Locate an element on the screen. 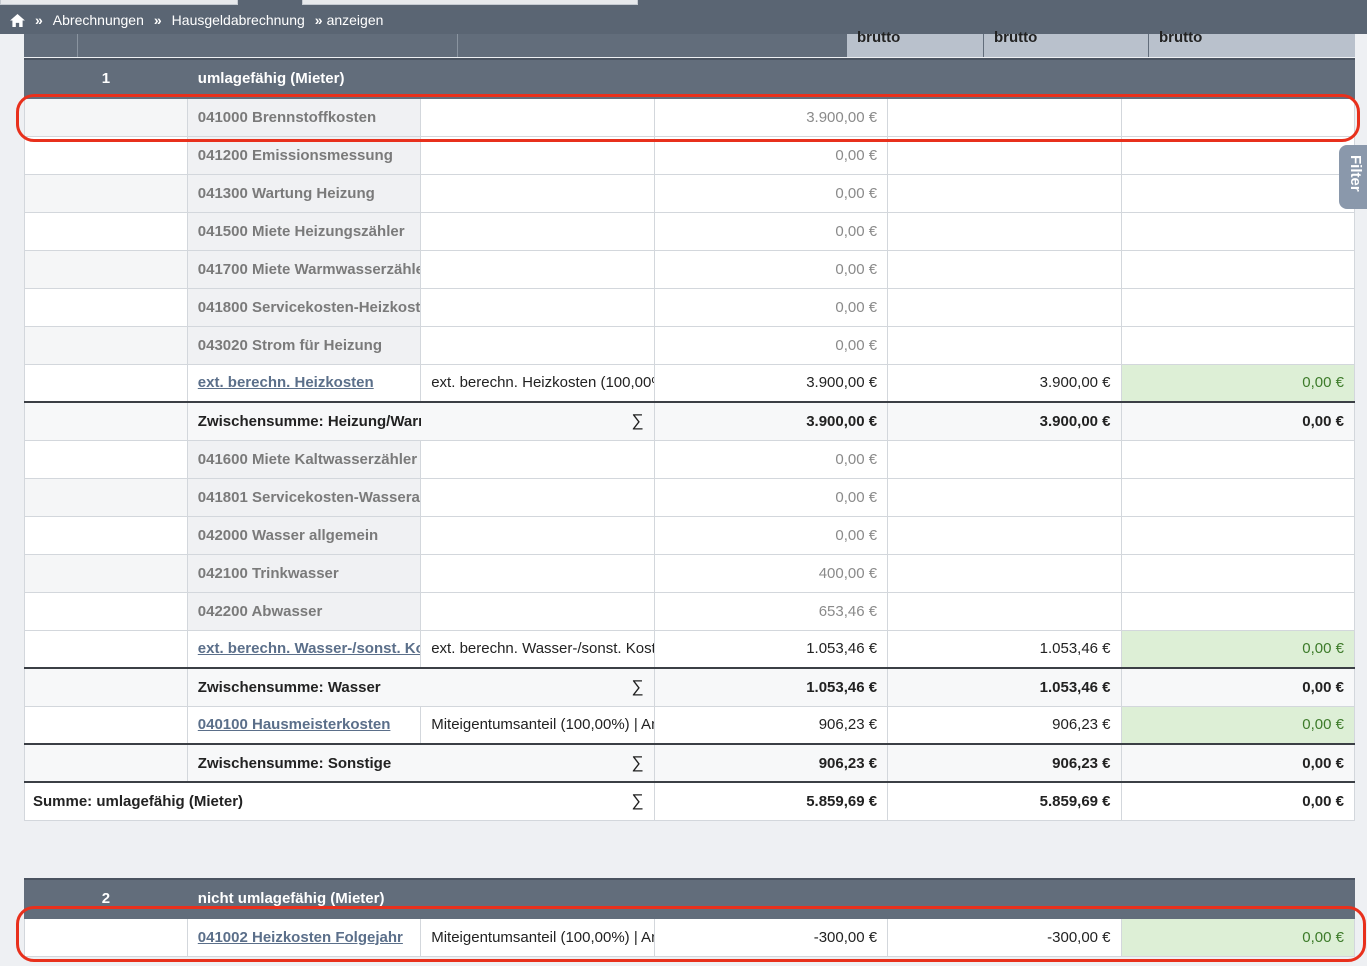 This screenshot has height=966, width=1367. table-row: 041600 Miete Kaltwasserzähler 0,00 € is located at coordinates (690, 459).